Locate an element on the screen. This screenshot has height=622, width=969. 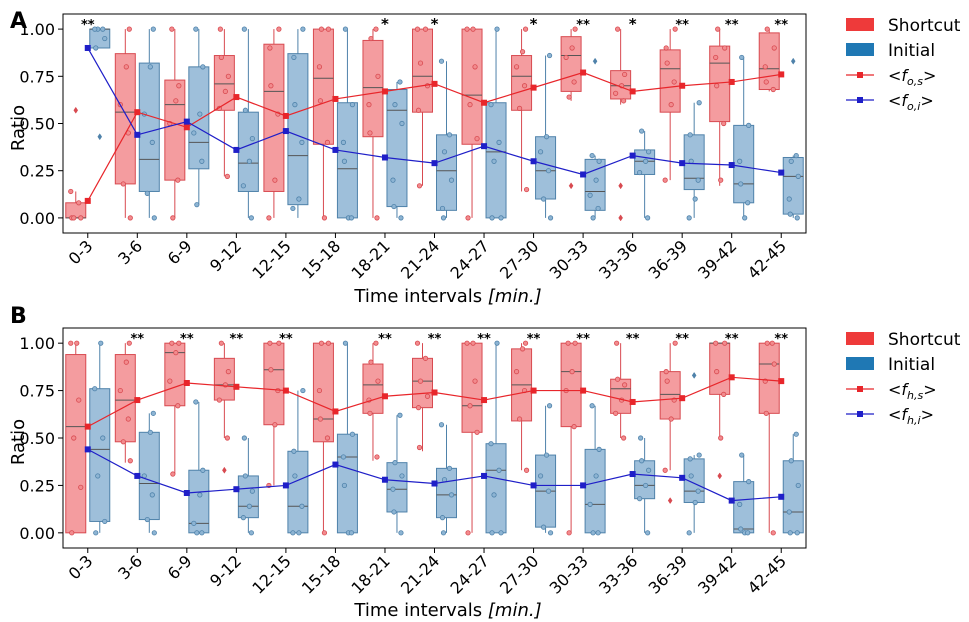
x-axis-label-text: Time intervals is located at coordinates (420, 296).